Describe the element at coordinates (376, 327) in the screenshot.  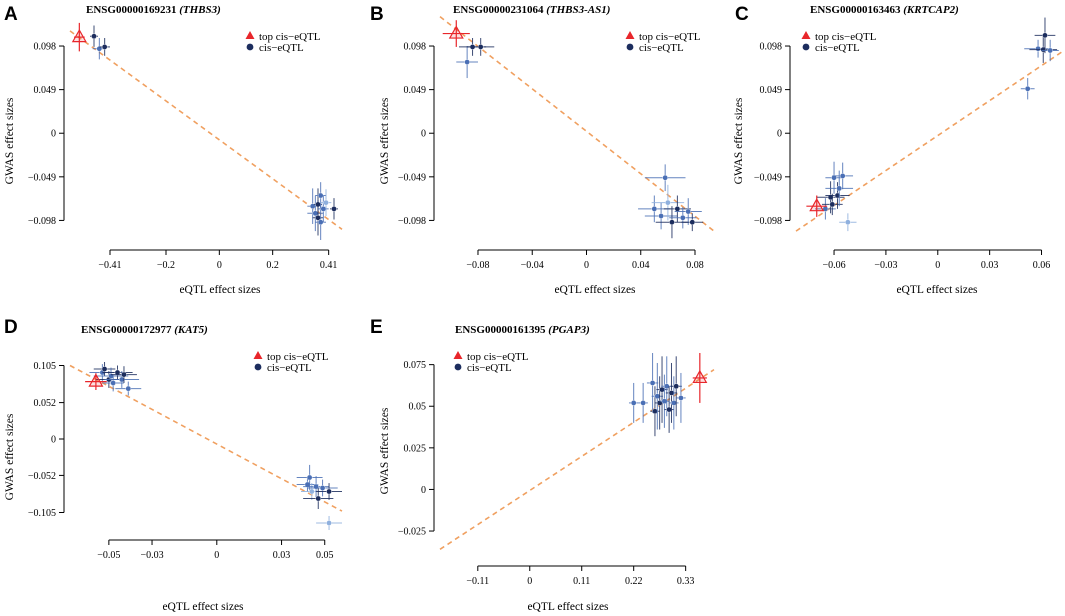
I see `panel-letter: E` at that location.